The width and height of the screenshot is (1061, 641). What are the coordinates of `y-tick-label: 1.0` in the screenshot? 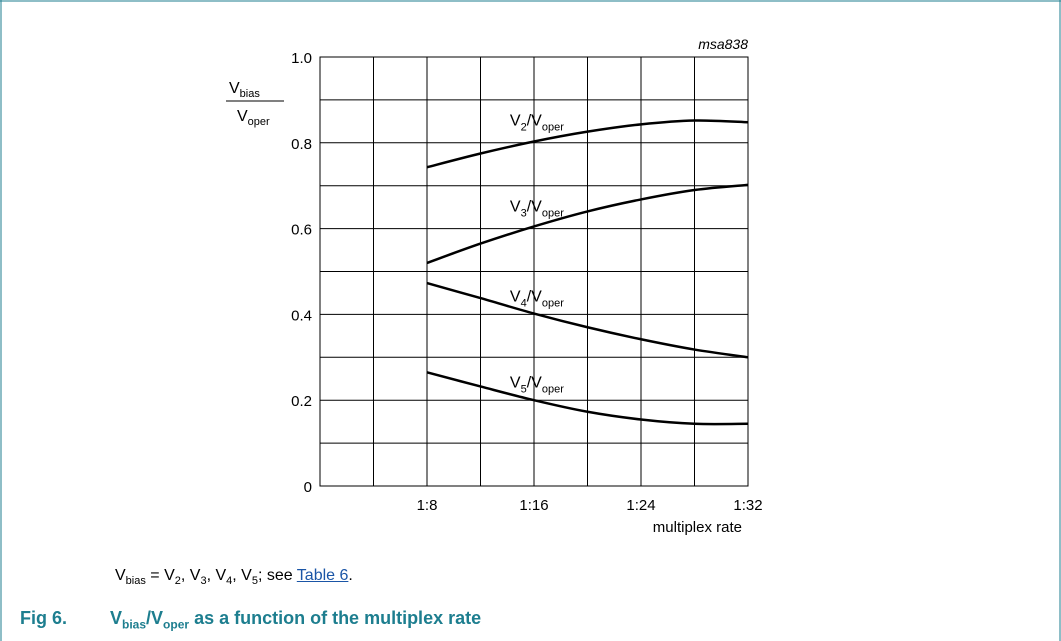 It's located at (301, 58).